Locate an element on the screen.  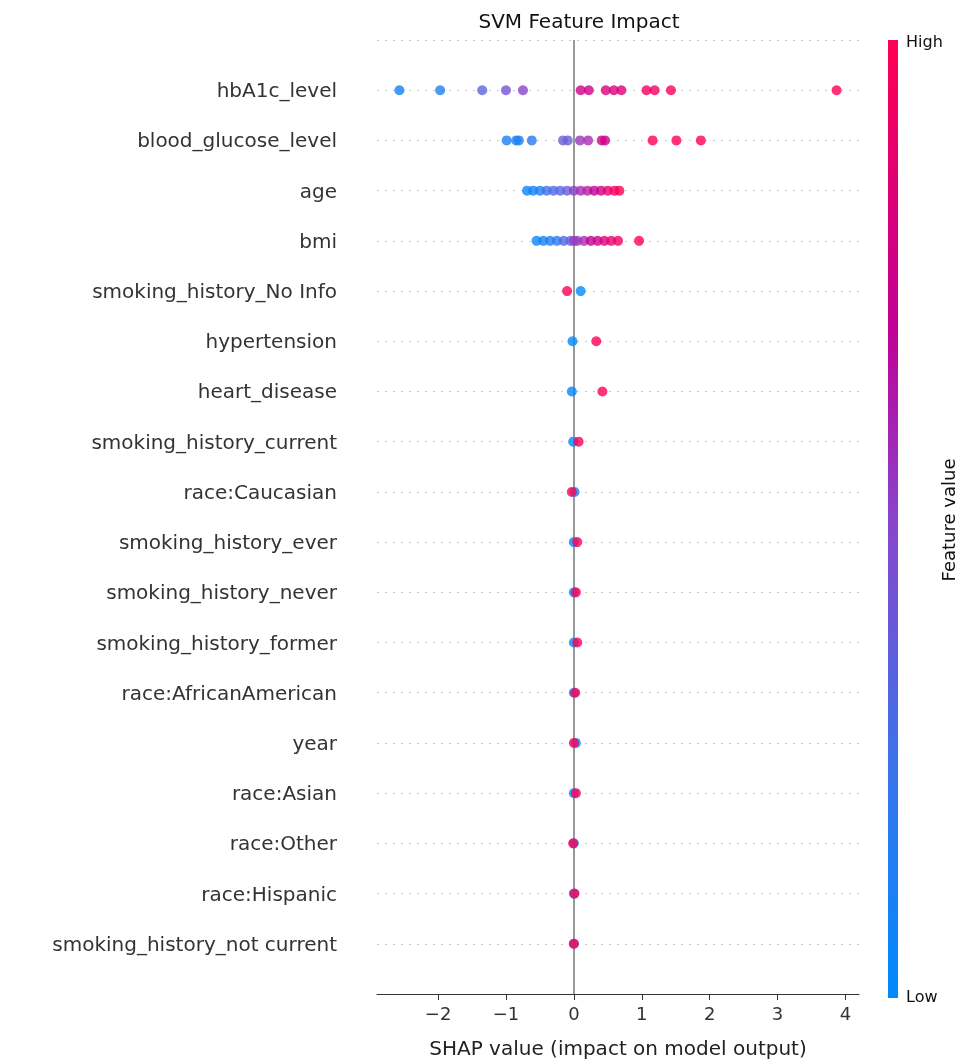
y-tick-label: race:Asian is located at coordinates (284, 793).